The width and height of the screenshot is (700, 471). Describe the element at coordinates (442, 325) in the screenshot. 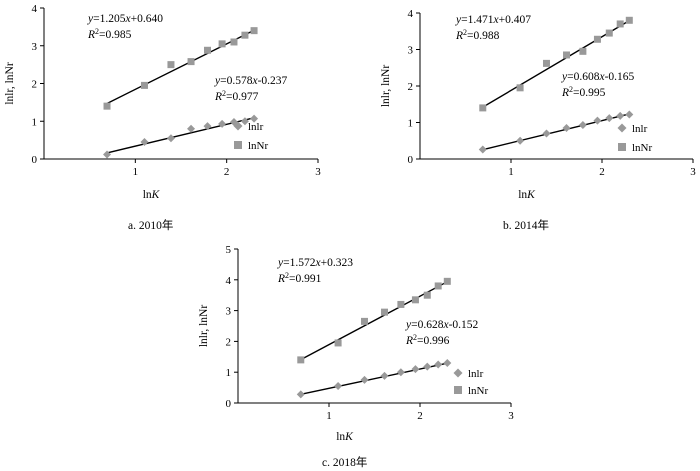

I see `regression-equation: y=0.628x-0.152` at that location.